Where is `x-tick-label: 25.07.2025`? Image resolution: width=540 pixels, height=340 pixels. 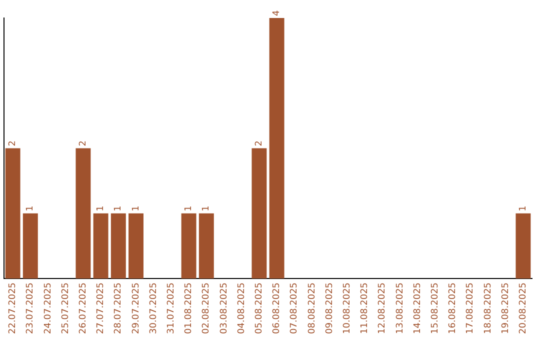
x-tick-label: 25.07.2025 is located at coordinates (65, 308).